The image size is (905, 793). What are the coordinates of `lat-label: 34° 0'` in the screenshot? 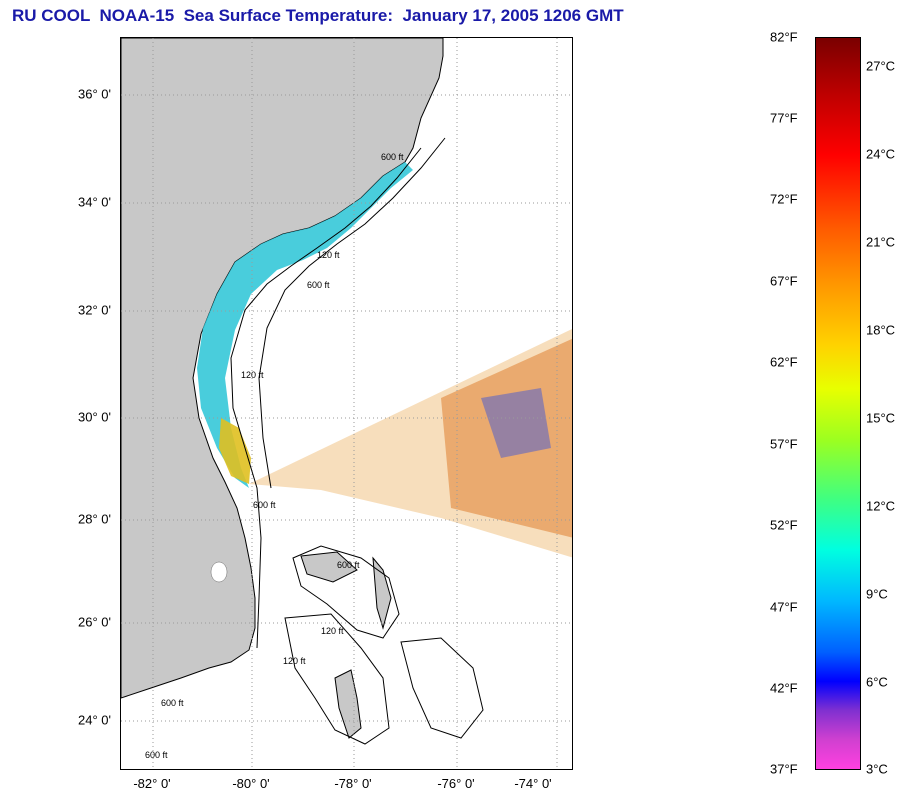 It's located at (94, 202).